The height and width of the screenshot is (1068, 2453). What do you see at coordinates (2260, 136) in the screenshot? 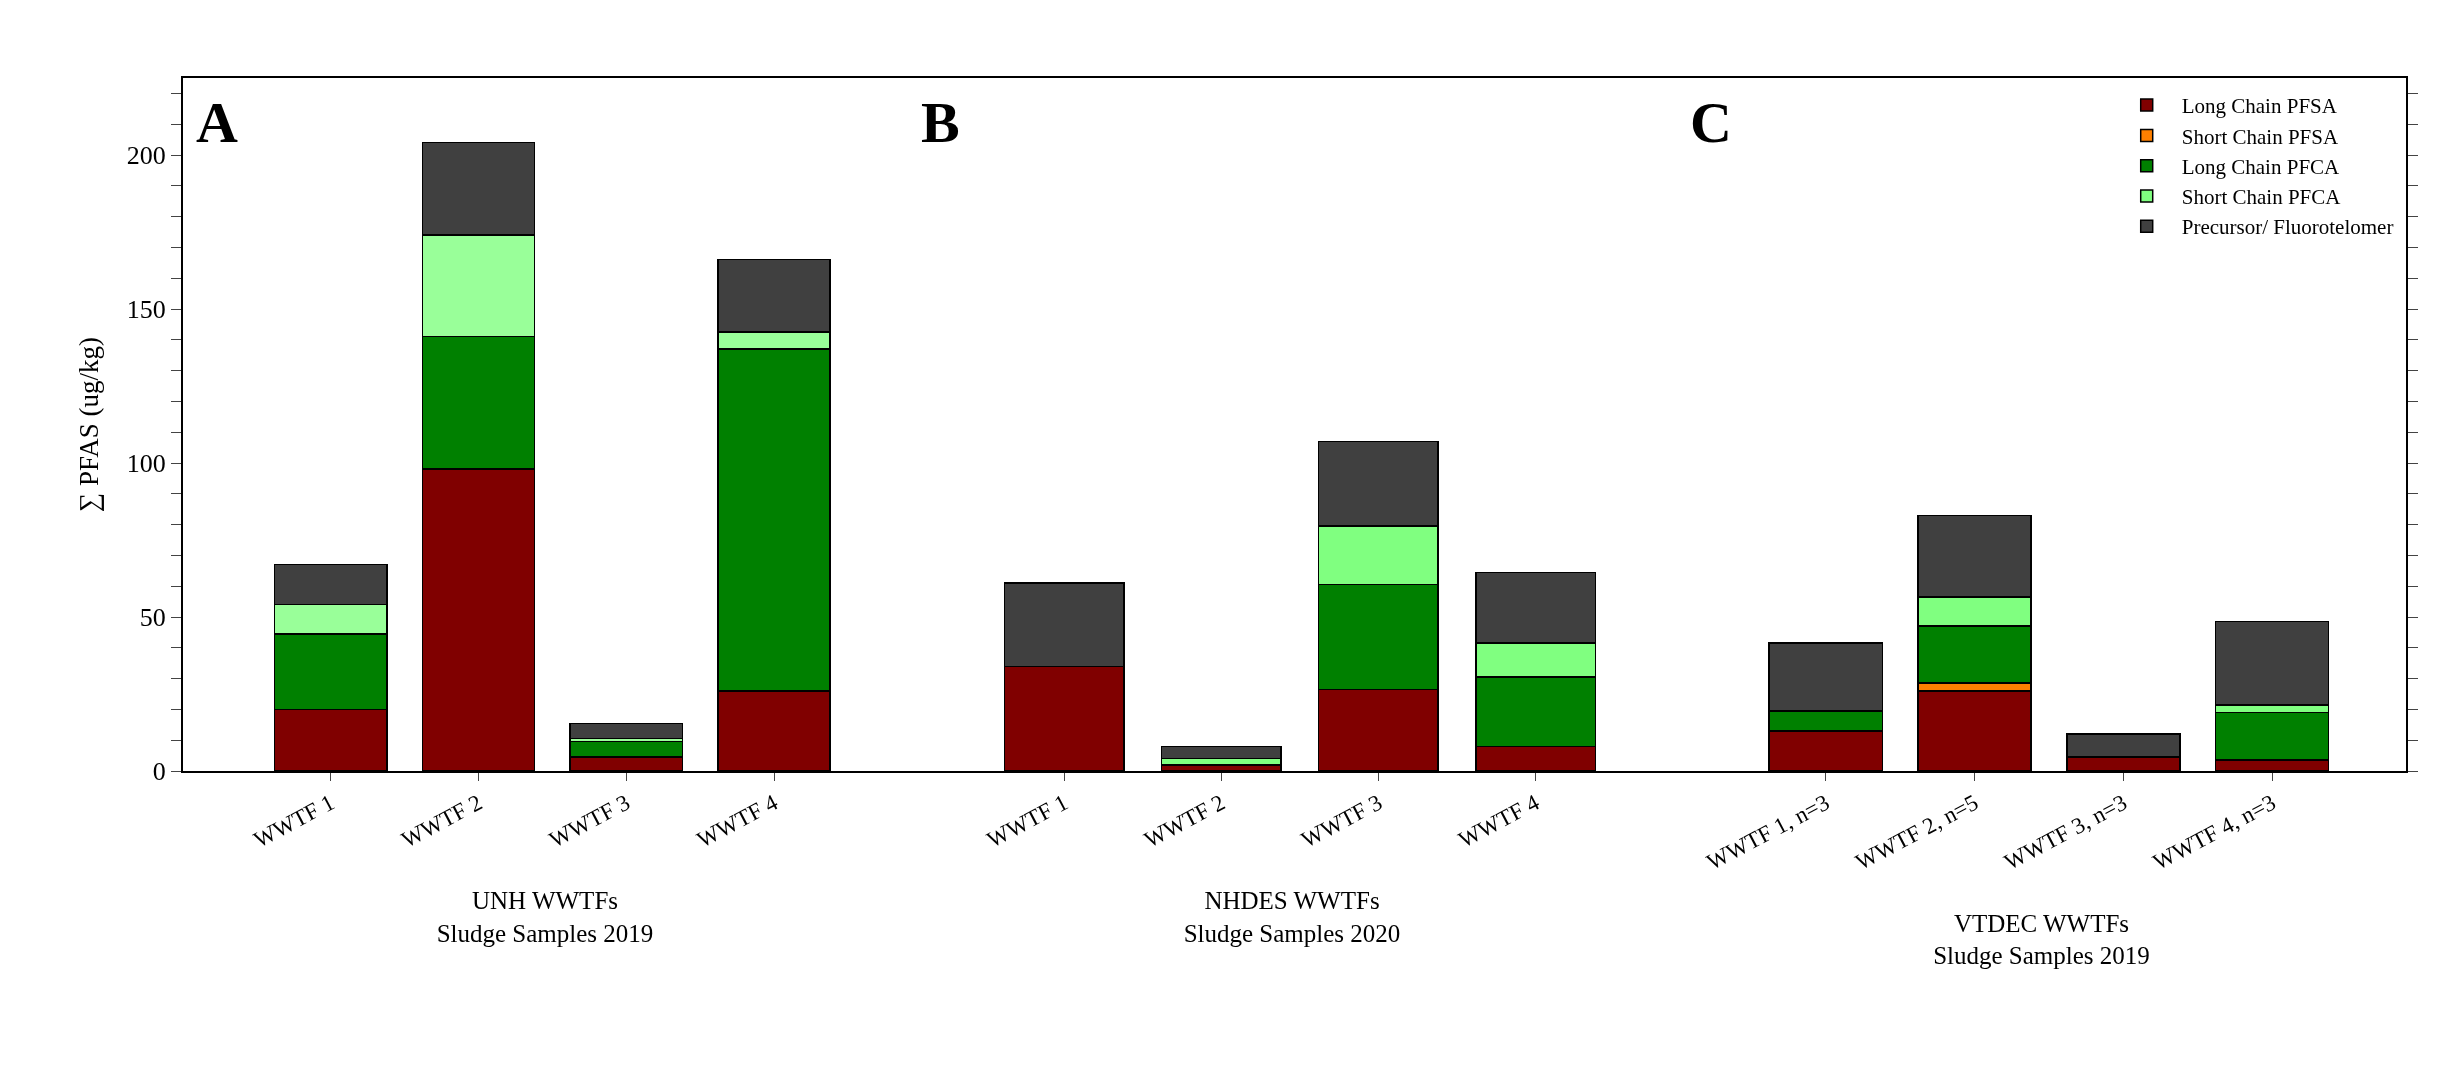
I see `legend-label: Short Chain PFSA` at bounding box center [2260, 136].